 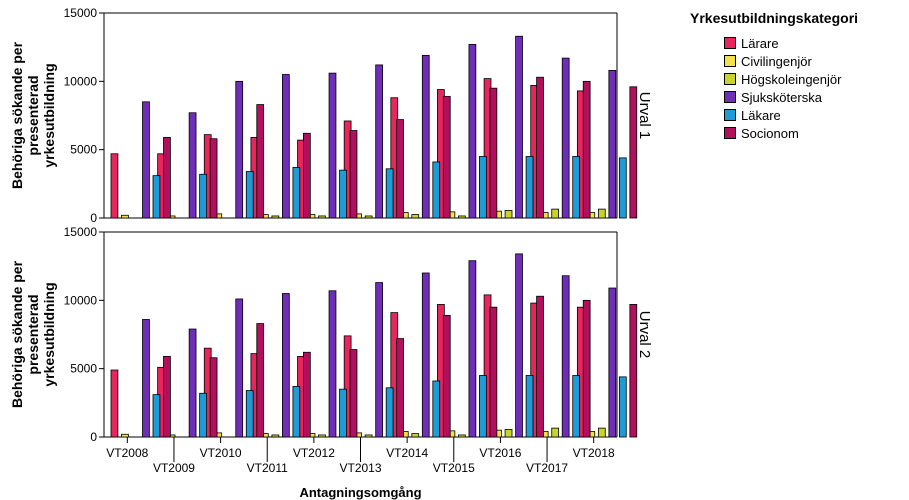 What do you see at coordinates (791, 79) in the screenshot?
I see `legend-label: Högskoleingenjör` at bounding box center [791, 79].